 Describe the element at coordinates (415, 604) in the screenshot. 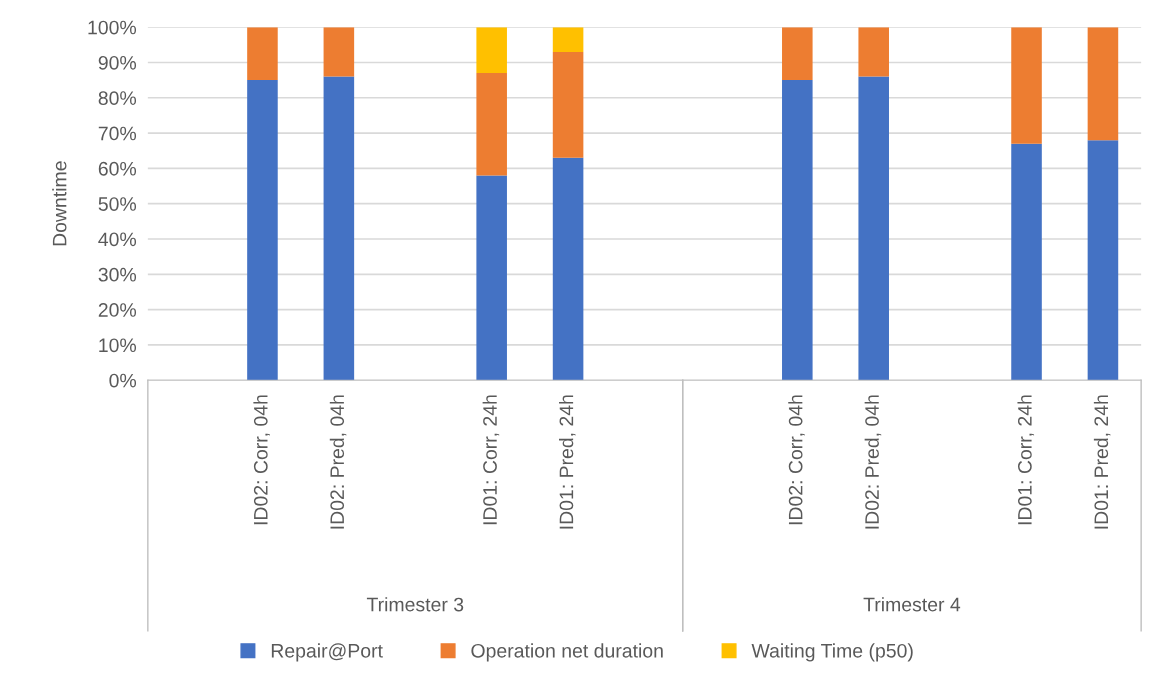

I see `text: Trimester 3` at that location.